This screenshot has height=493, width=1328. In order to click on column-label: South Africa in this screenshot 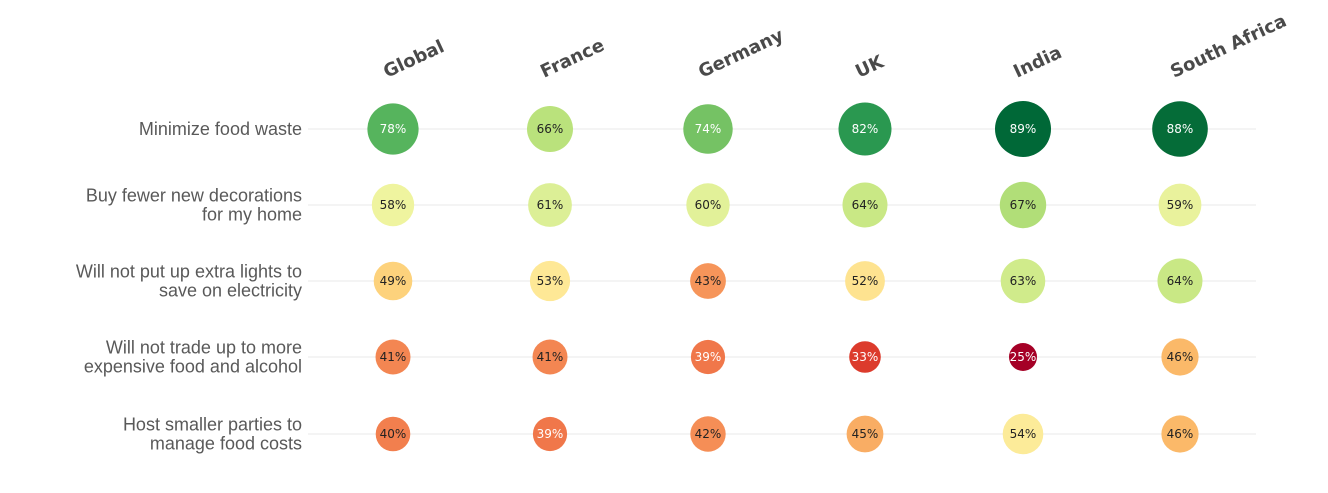, I will do `click(1228, 46)`.